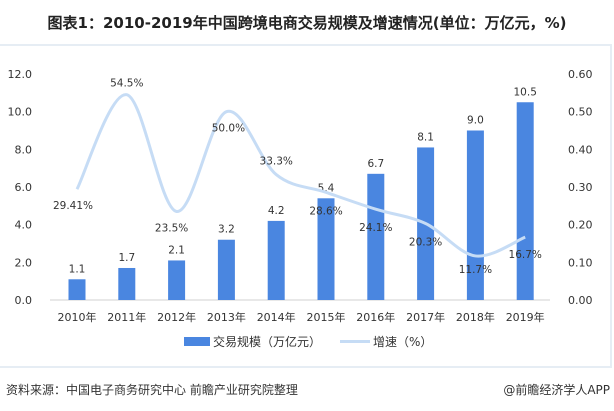 The height and width of the screenshot is (411, 614). I want to click on left-tick-label: 2.0, so click(24, 262).